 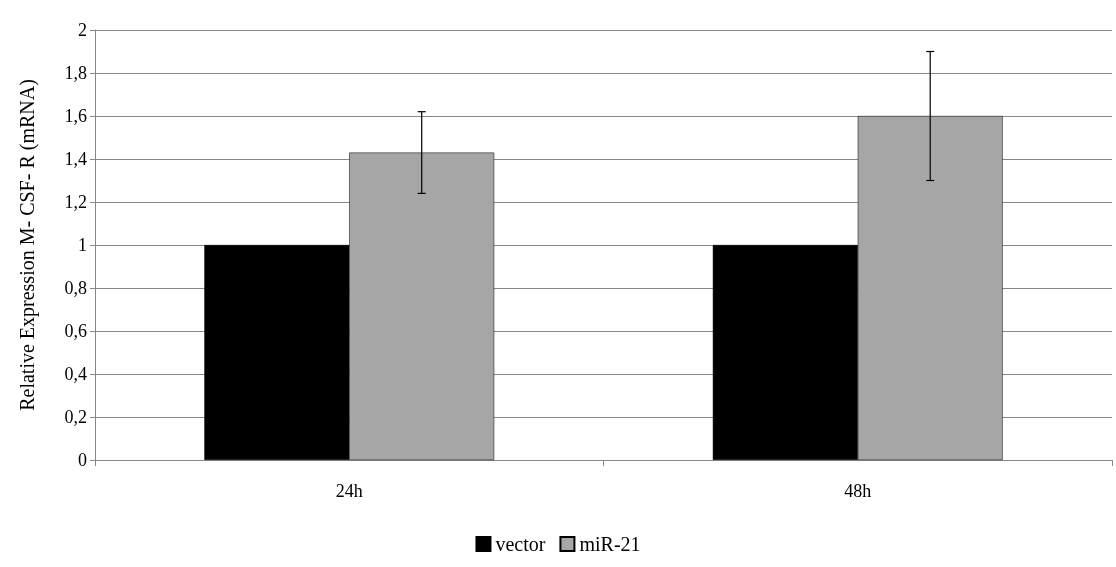 I want to click on x-tick-label: 24h, so click(x=349, y=491).